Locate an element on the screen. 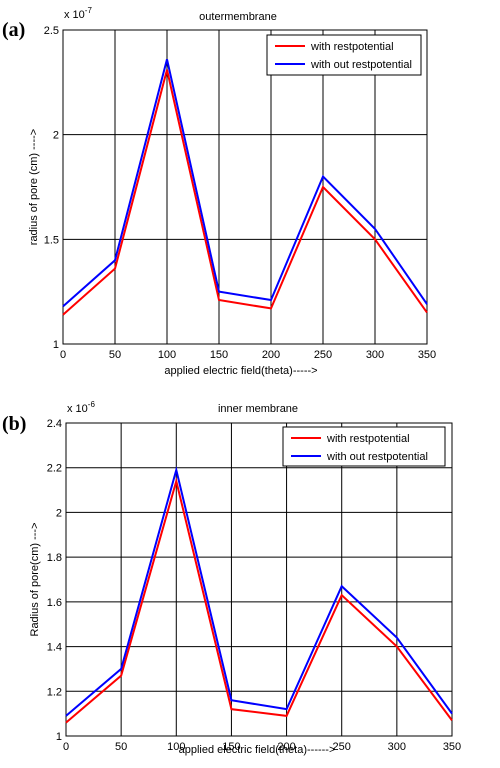  y-exponent-label: x 10-7 is located at coordinates (78, 13).